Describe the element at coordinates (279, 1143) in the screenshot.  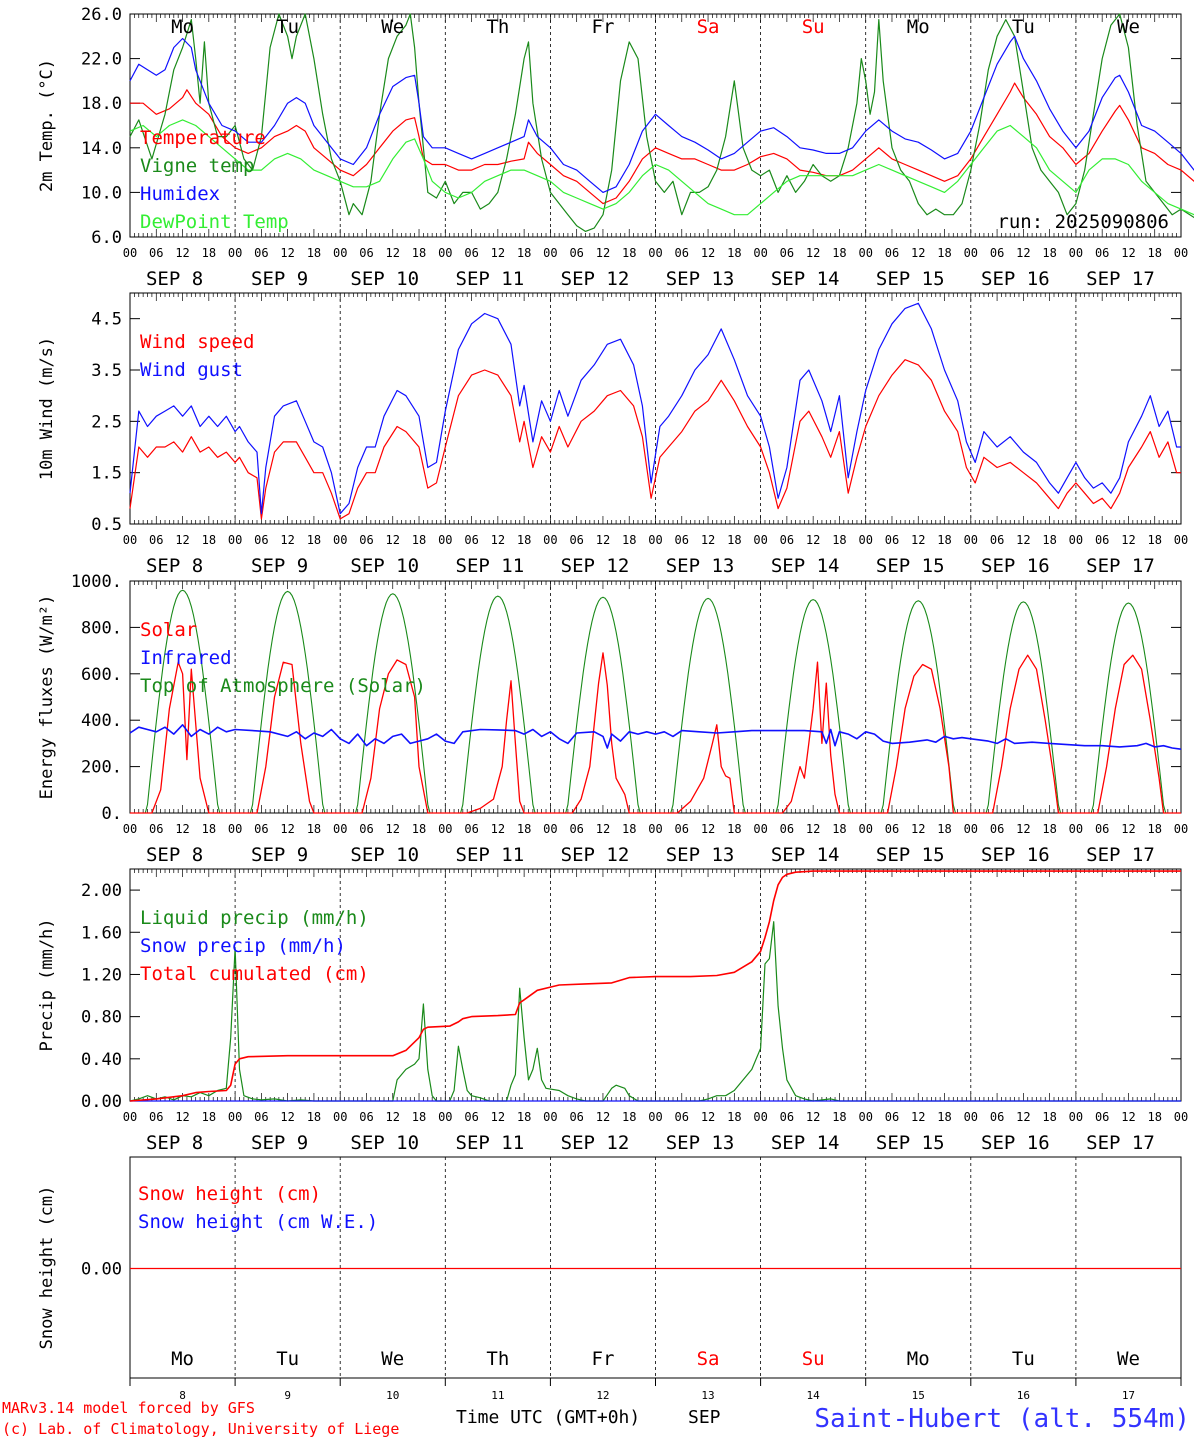
I see `date-label: SEP 9` at that location.